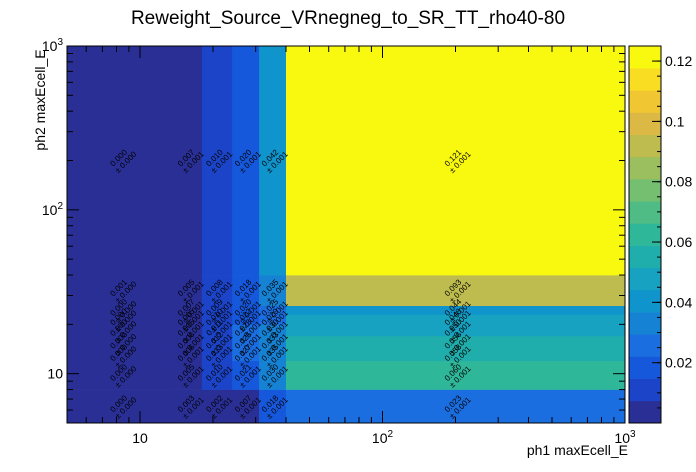 The height and width of the screenshot is (472, 696). I want to click on colorbar: 0.02 0.04 0.06 0.08 0.1 0.12, so click(660, 234).